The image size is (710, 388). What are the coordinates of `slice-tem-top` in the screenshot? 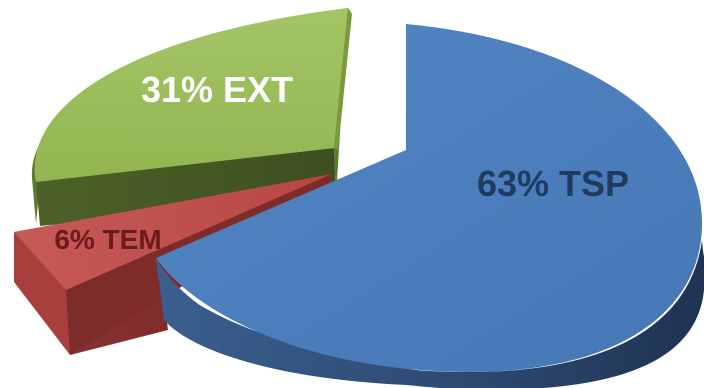 It's located at (173, 232).